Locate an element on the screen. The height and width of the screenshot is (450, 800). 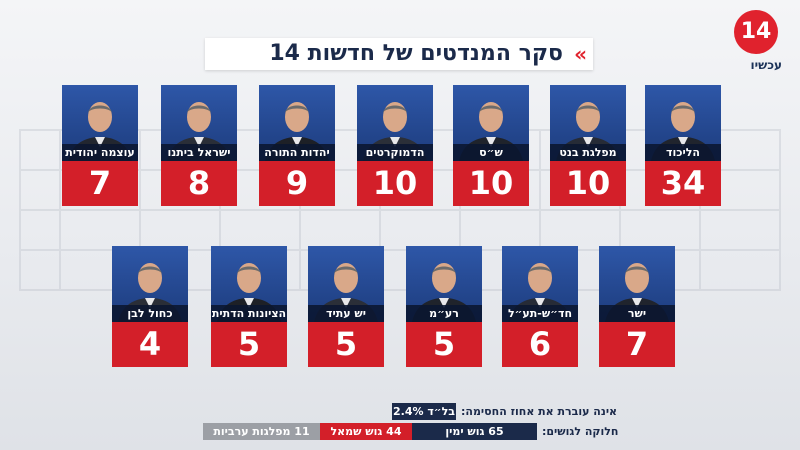
party-photo: רע״מ is located at coordinates (444, 284).